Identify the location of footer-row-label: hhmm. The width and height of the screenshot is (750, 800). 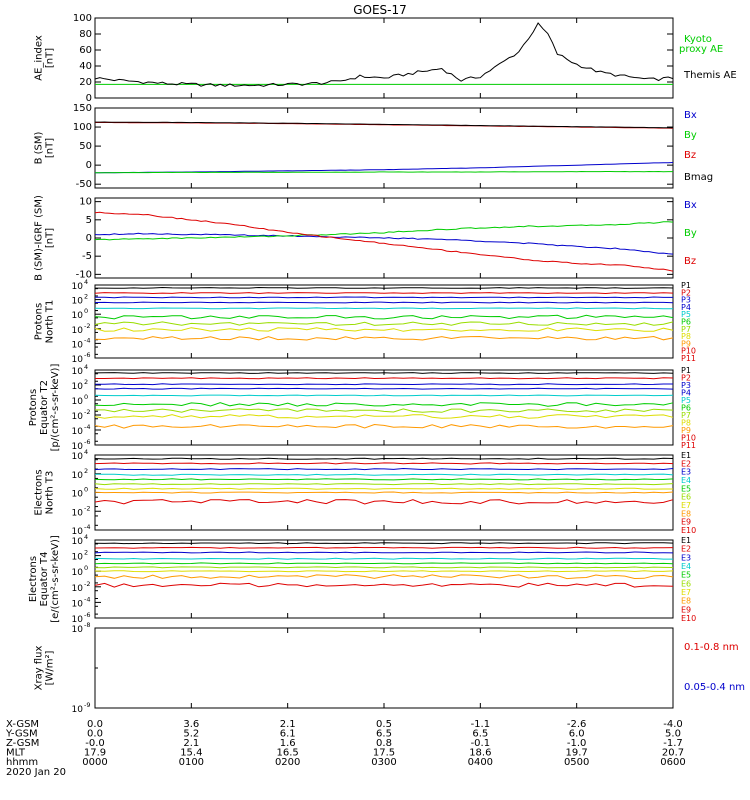
(22, 762).